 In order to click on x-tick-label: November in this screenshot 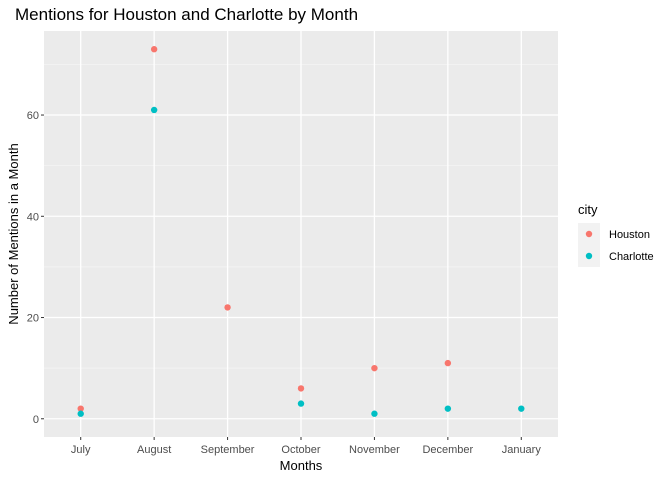, I will do `click(374, 450)`.